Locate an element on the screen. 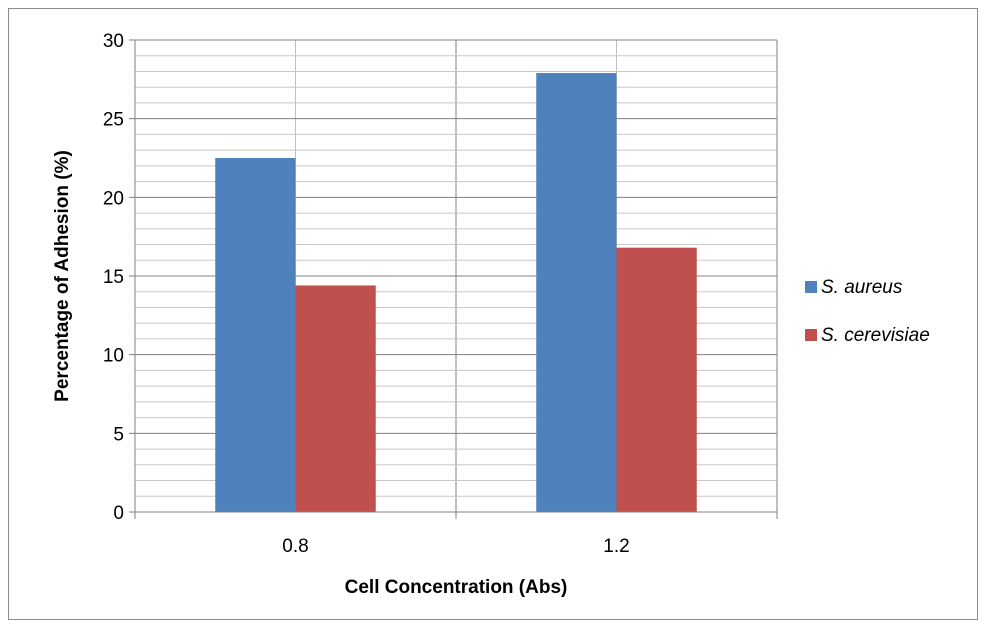 The width and height of the screenshot is (989, 628). legend: S. aureus S. cerevisiae is located at coordinates (867, 311).